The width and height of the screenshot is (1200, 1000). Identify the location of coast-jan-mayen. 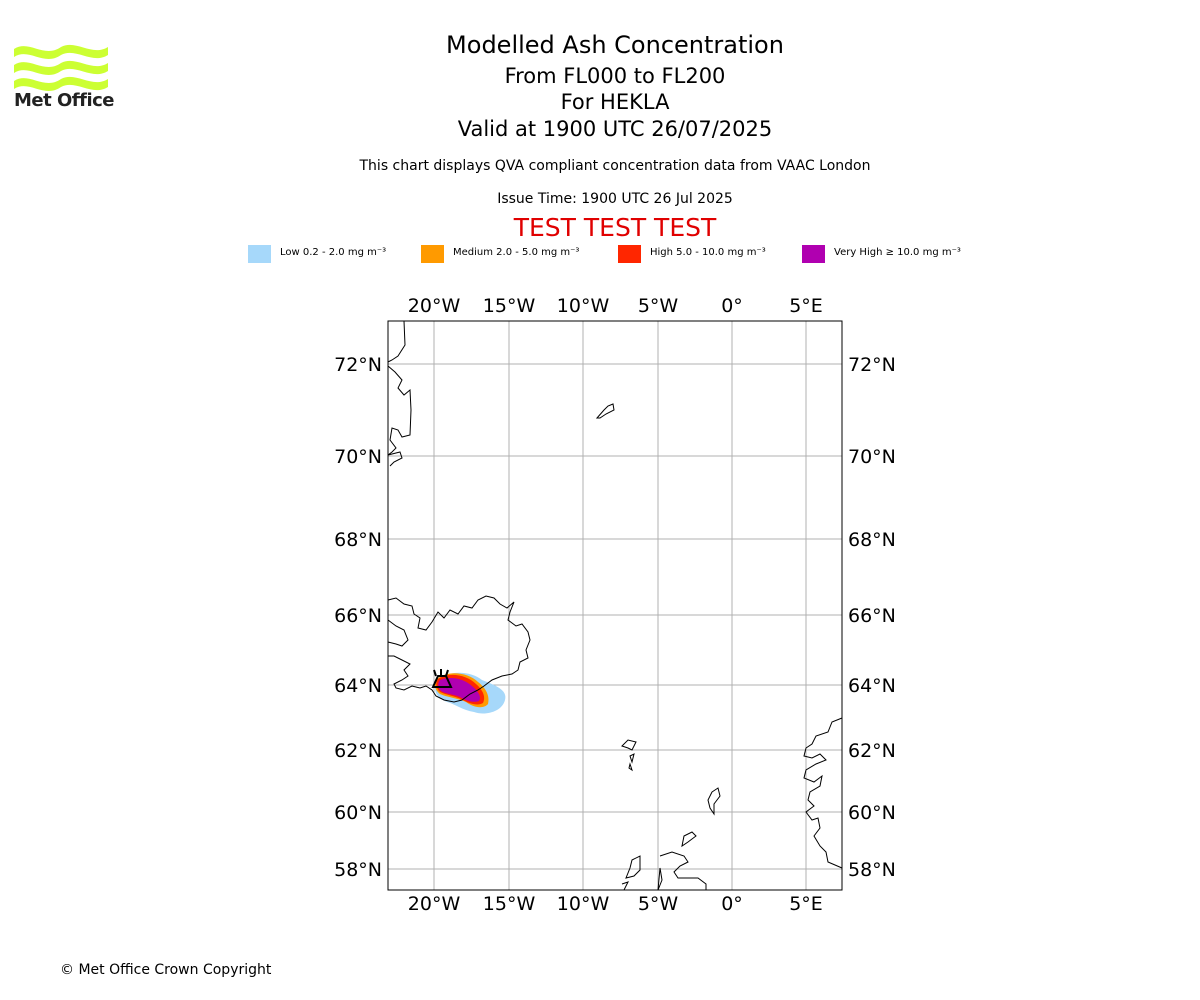
(605, 411).